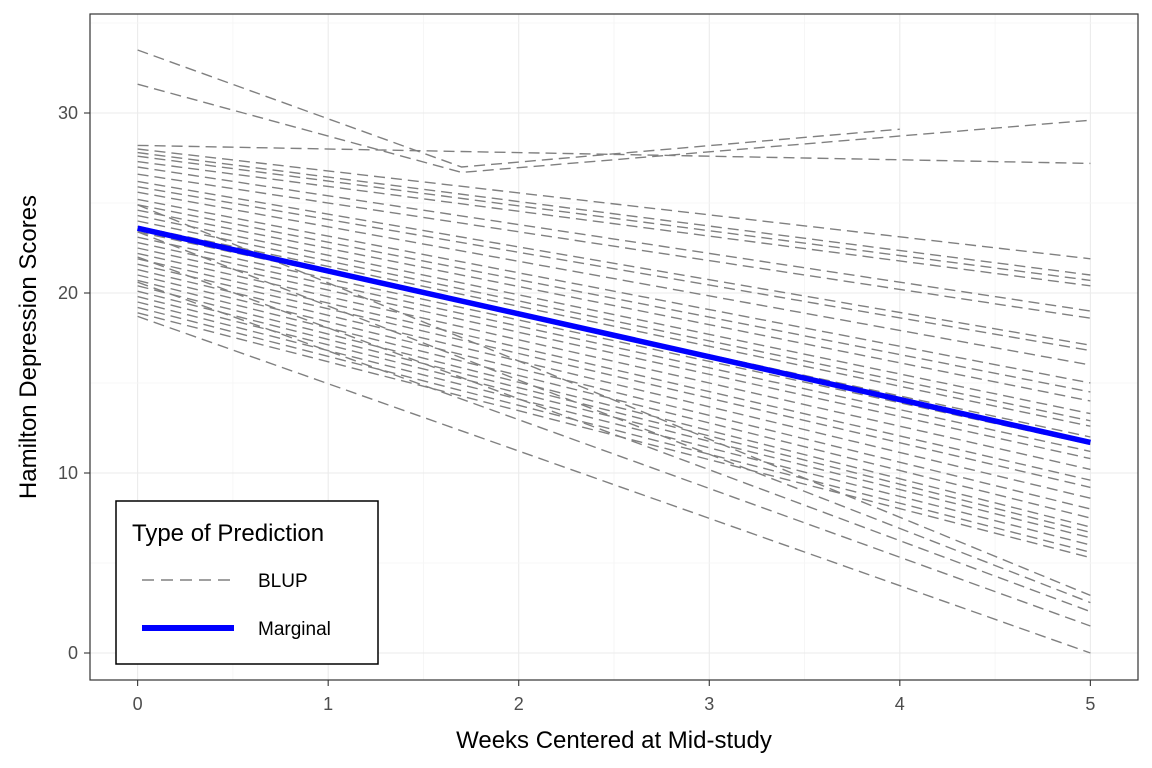 This screenshot has width=1152, height=768. Describe the element at coordinates (74, 383) in the screenshot. I see `y-axis: 0 10 20 30` at that location.